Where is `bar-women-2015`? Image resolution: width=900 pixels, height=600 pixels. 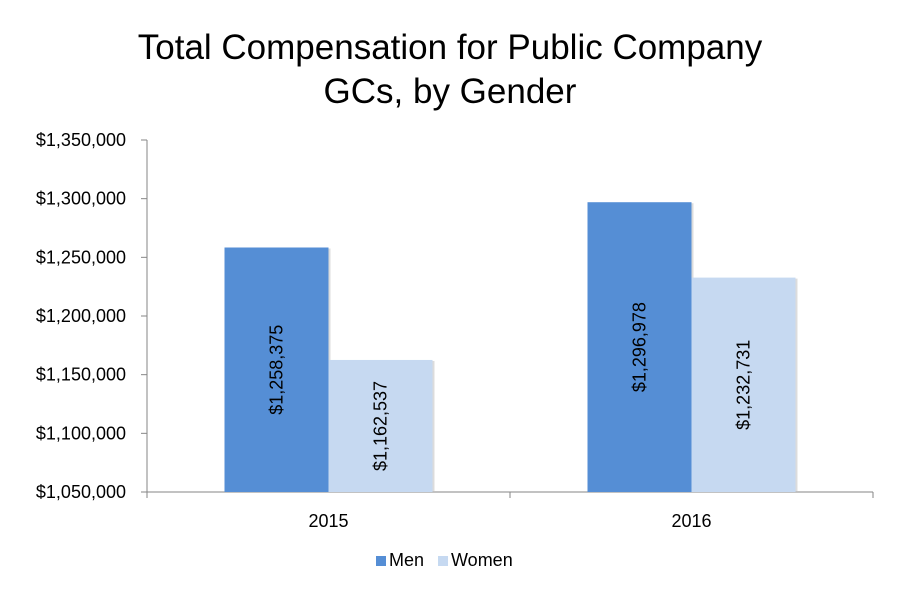
bar-women-2015 is located at coordinates (380, 425).